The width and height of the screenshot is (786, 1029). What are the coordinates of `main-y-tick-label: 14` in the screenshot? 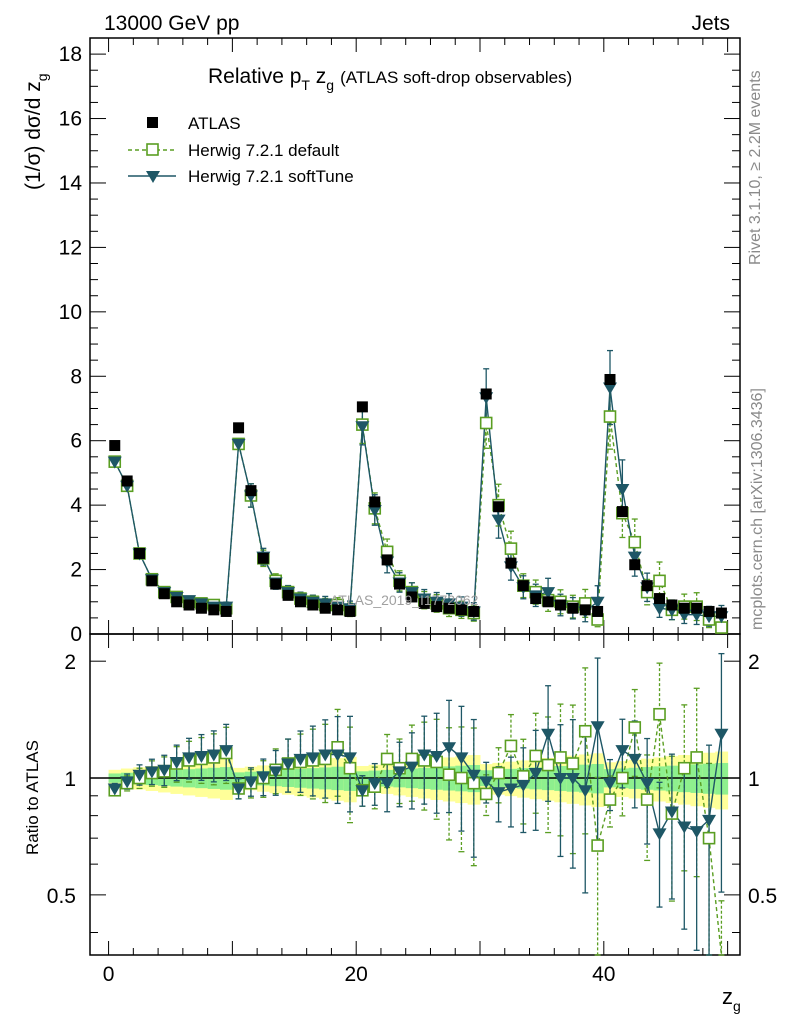 It's located at (71, 183).